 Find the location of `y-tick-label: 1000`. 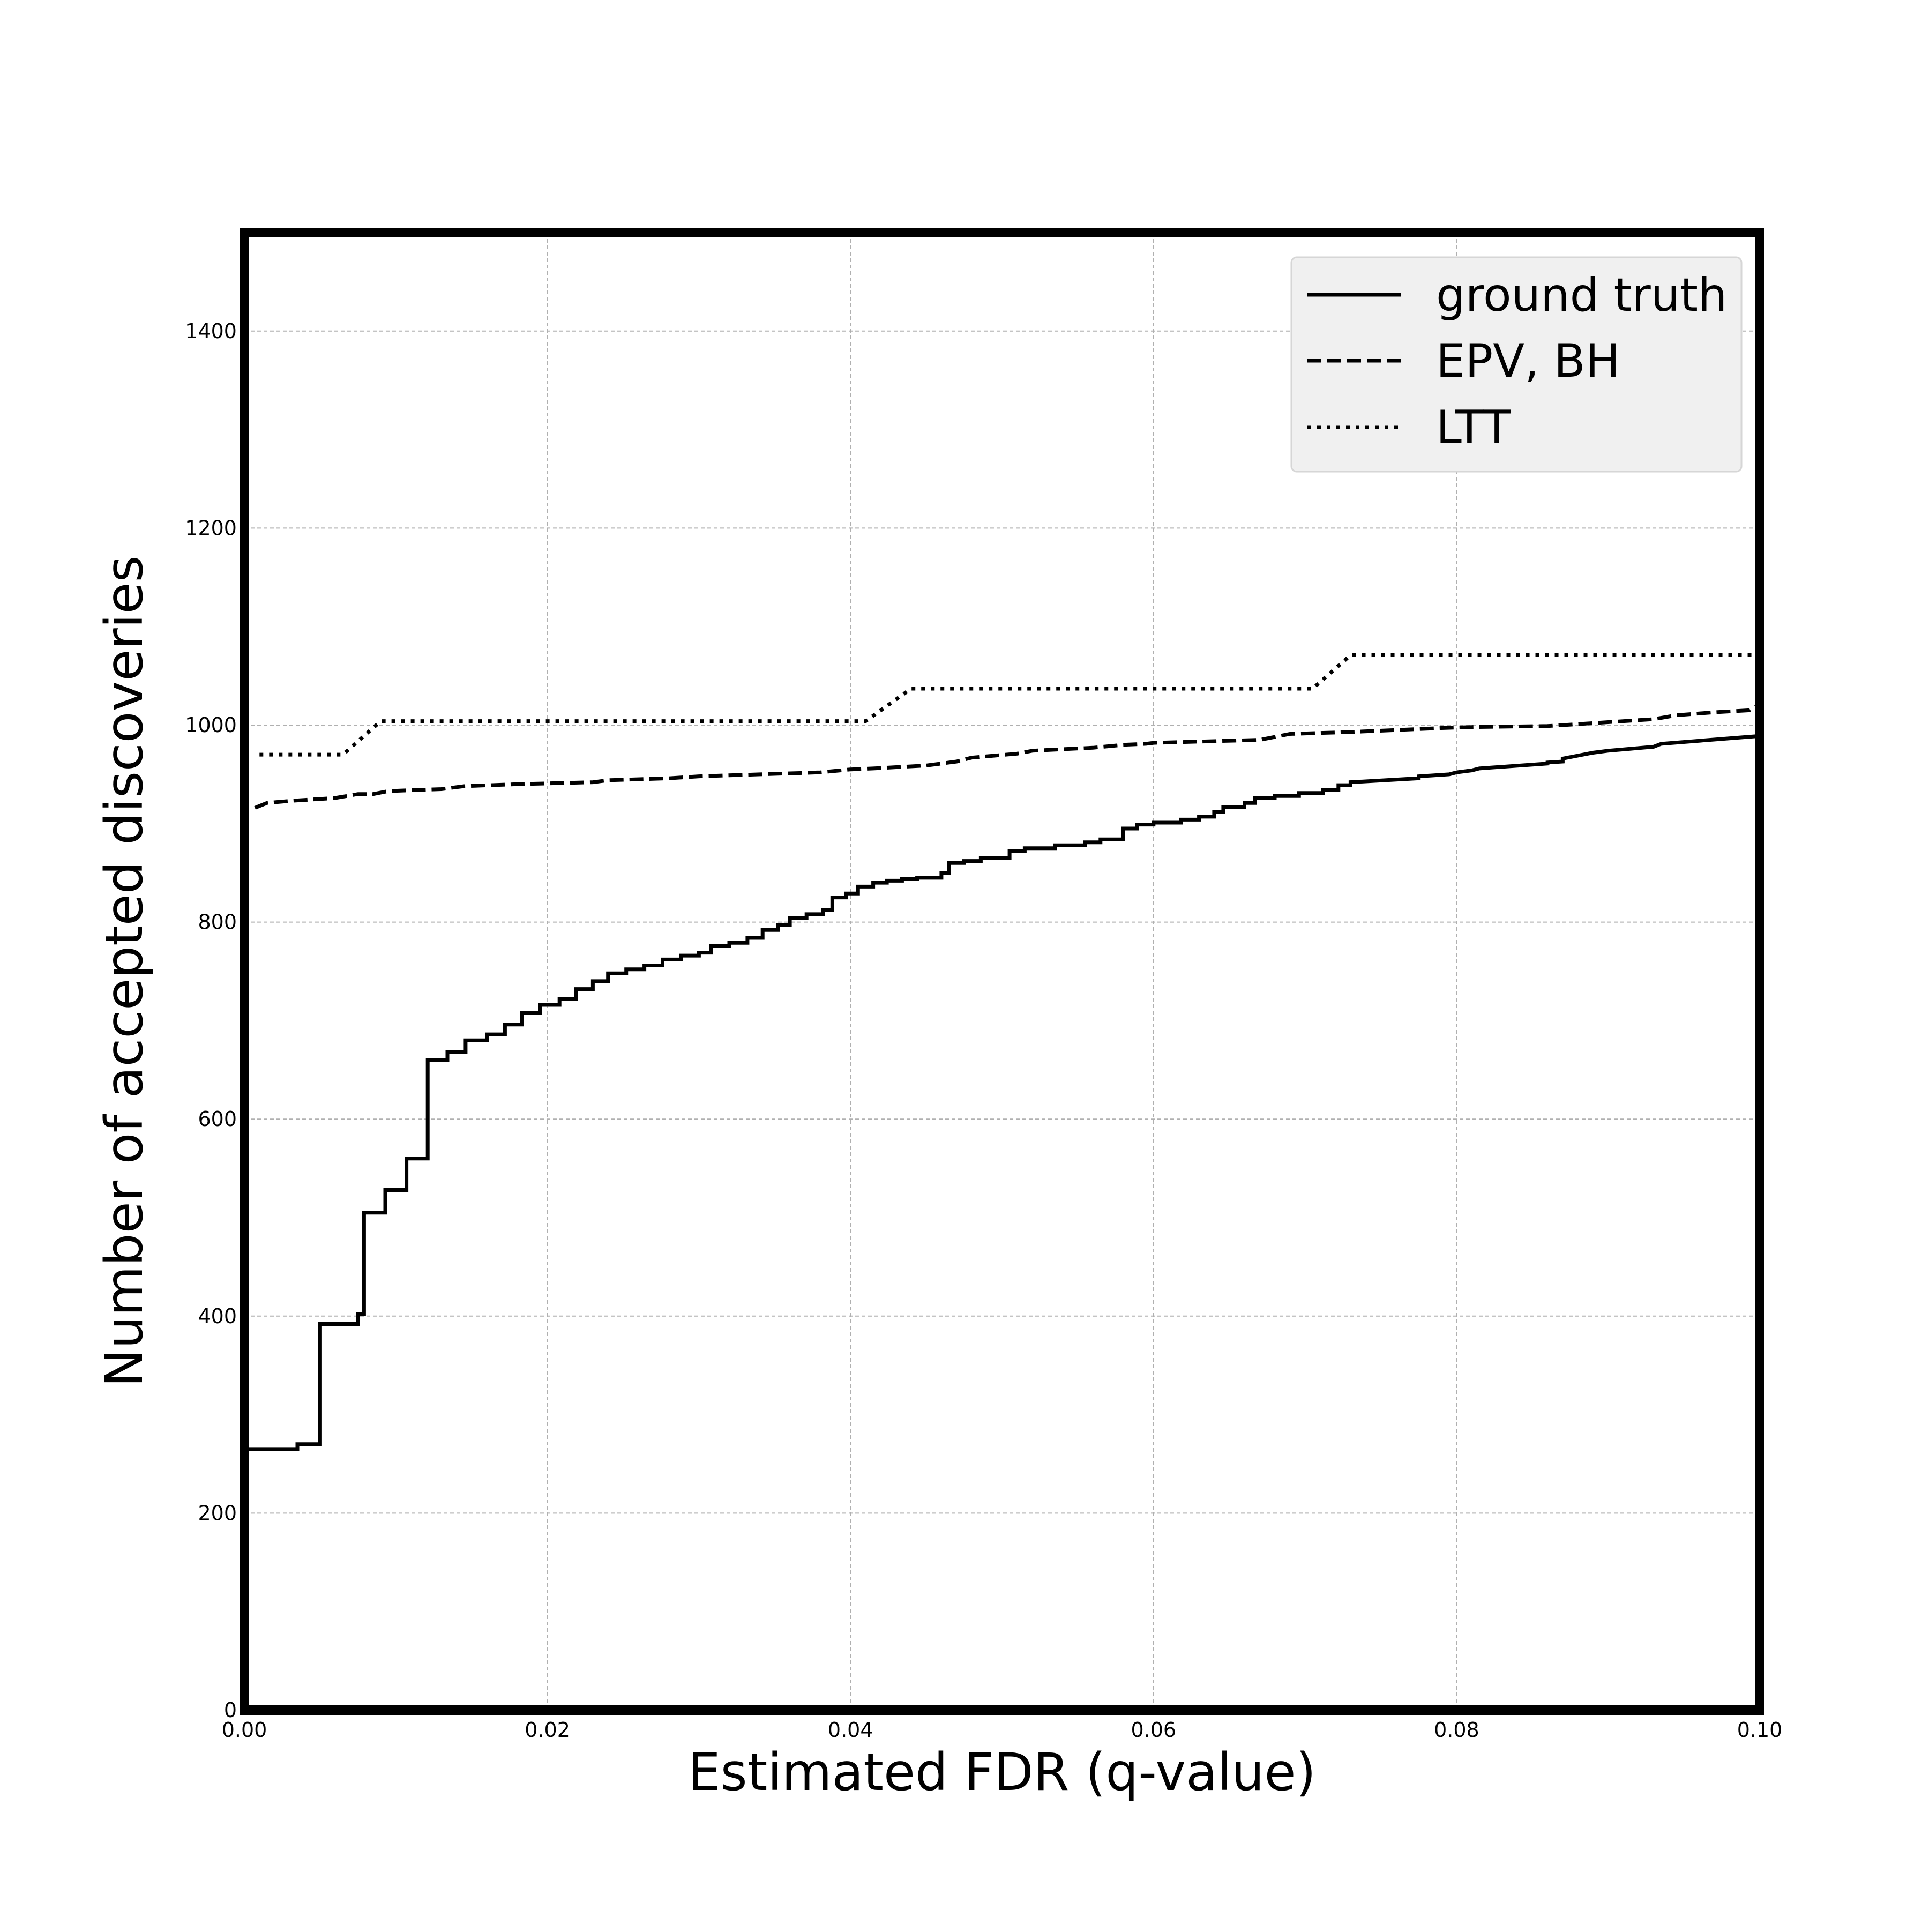

y-tick-label: 1000 is located at coordinates (211, 725).